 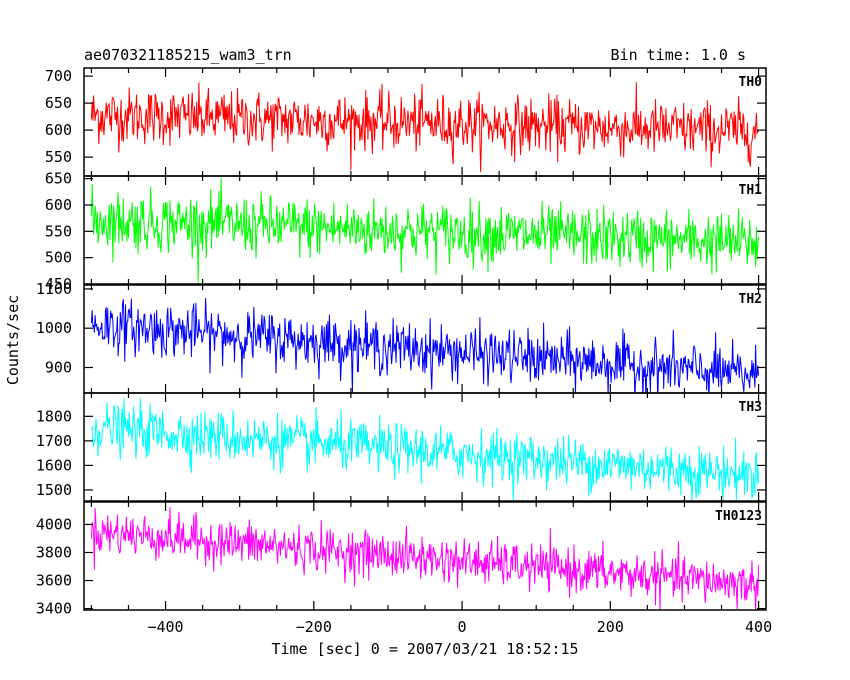 What do you see at coordinates (54, 441) in the screenshot?
I see `y-tick-label: 1700` at bounding box center [54, 441].